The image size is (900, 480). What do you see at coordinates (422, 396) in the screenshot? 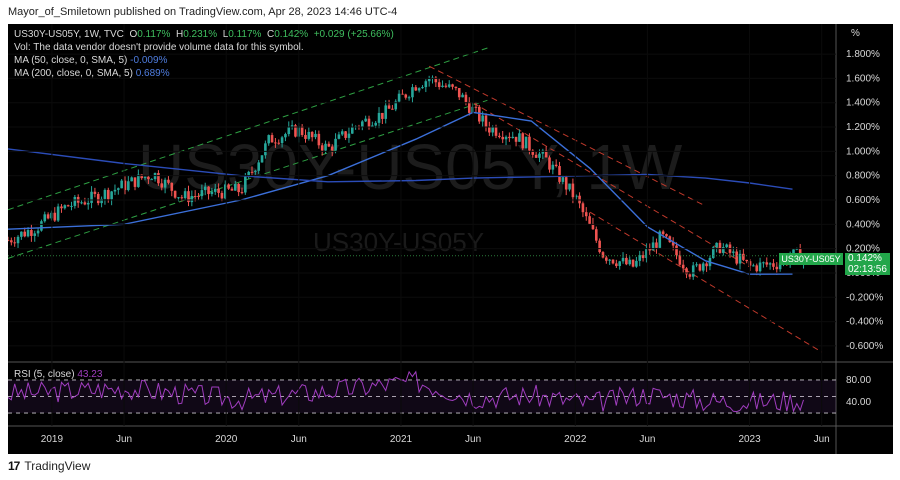
I see `rsi-band-fill` at bounding box center [422, 396].